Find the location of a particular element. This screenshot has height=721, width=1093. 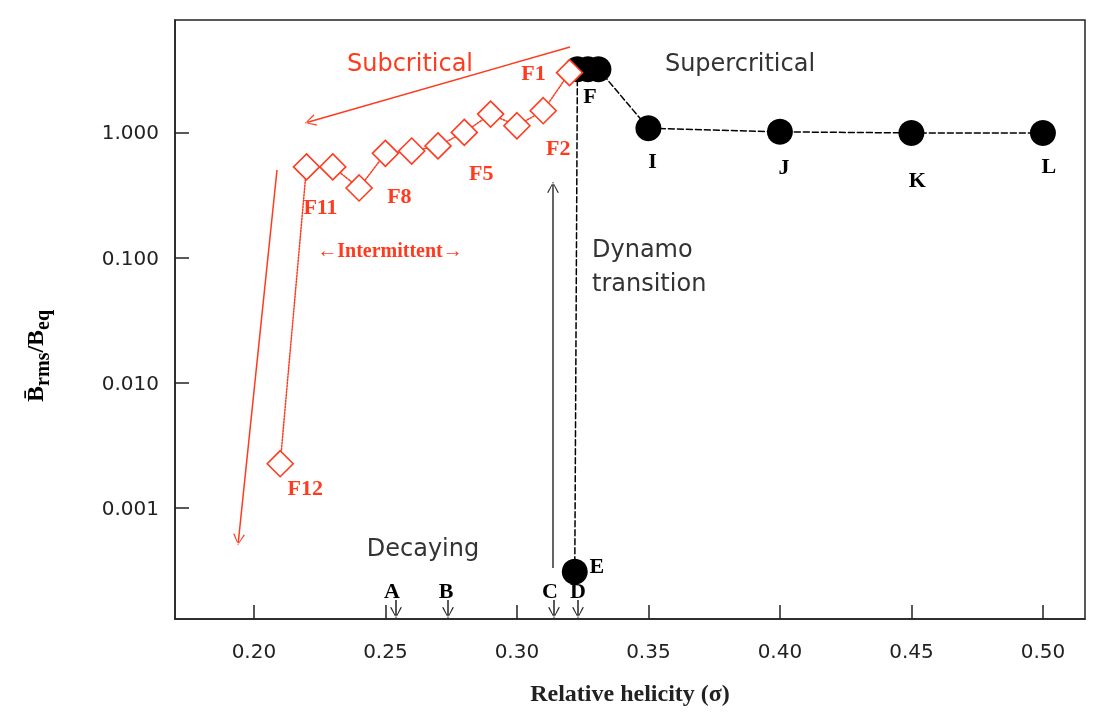

annotation: F1 is located at coordinates (533, 73).